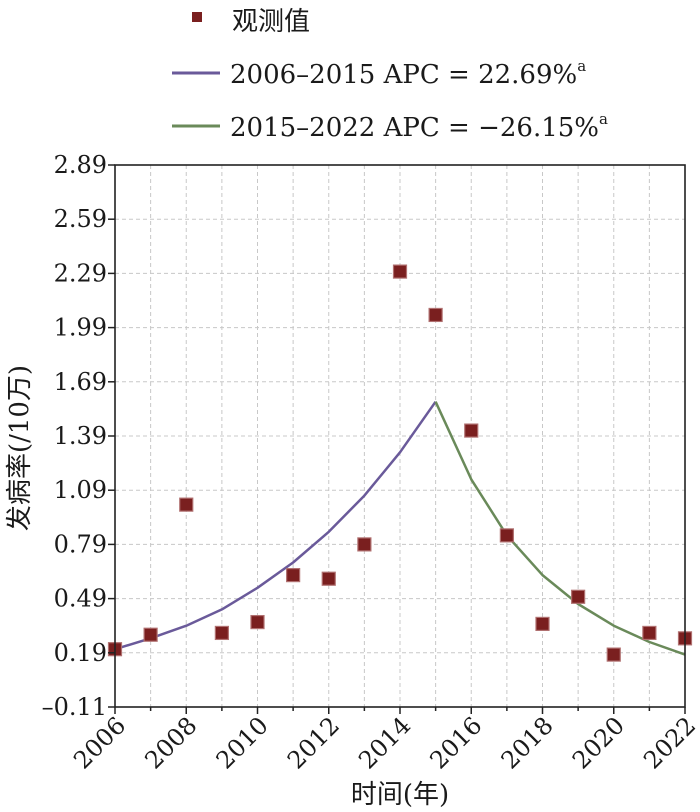  I want to click on y-tick-label: 0.49, so click(80, 599).